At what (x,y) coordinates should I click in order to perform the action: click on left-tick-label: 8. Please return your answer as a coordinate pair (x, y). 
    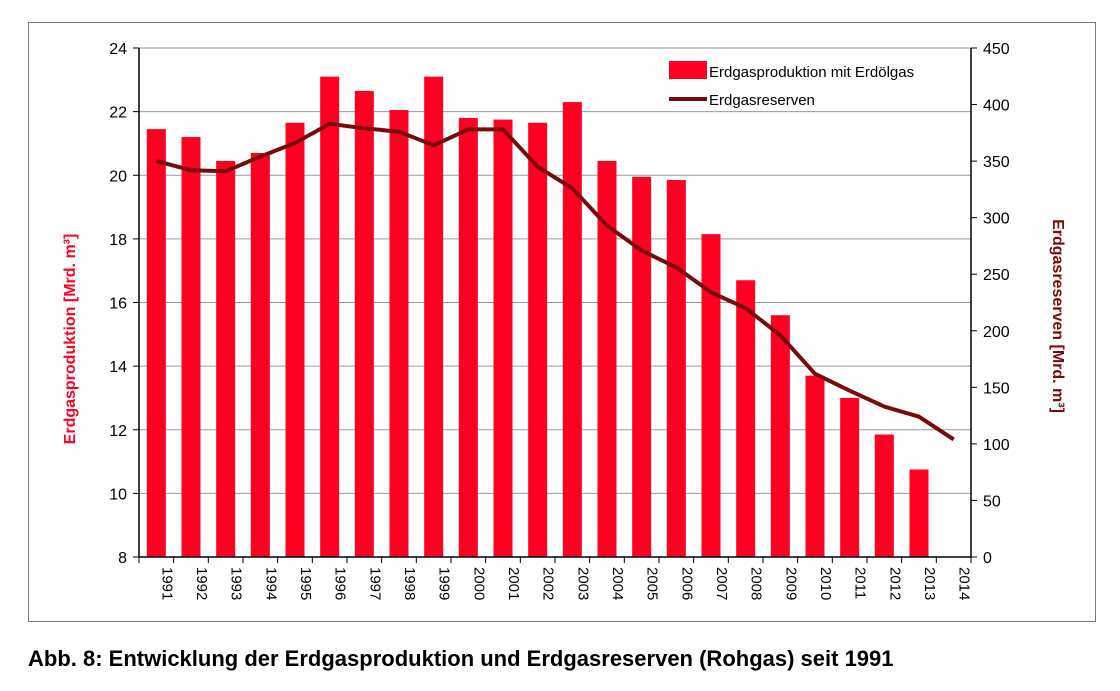
    Looking at the image, I should click on (122, 558).